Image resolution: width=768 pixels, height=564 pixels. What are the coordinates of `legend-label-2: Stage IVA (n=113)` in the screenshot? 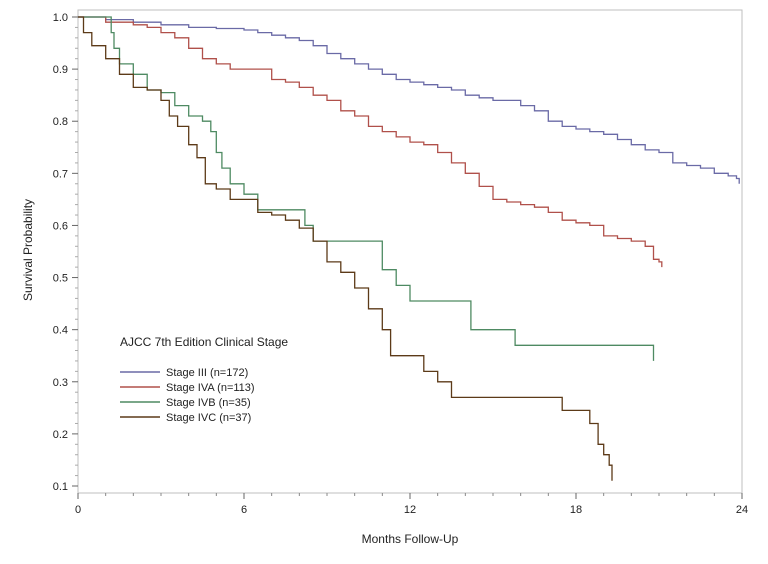 It's located at (210, 388).